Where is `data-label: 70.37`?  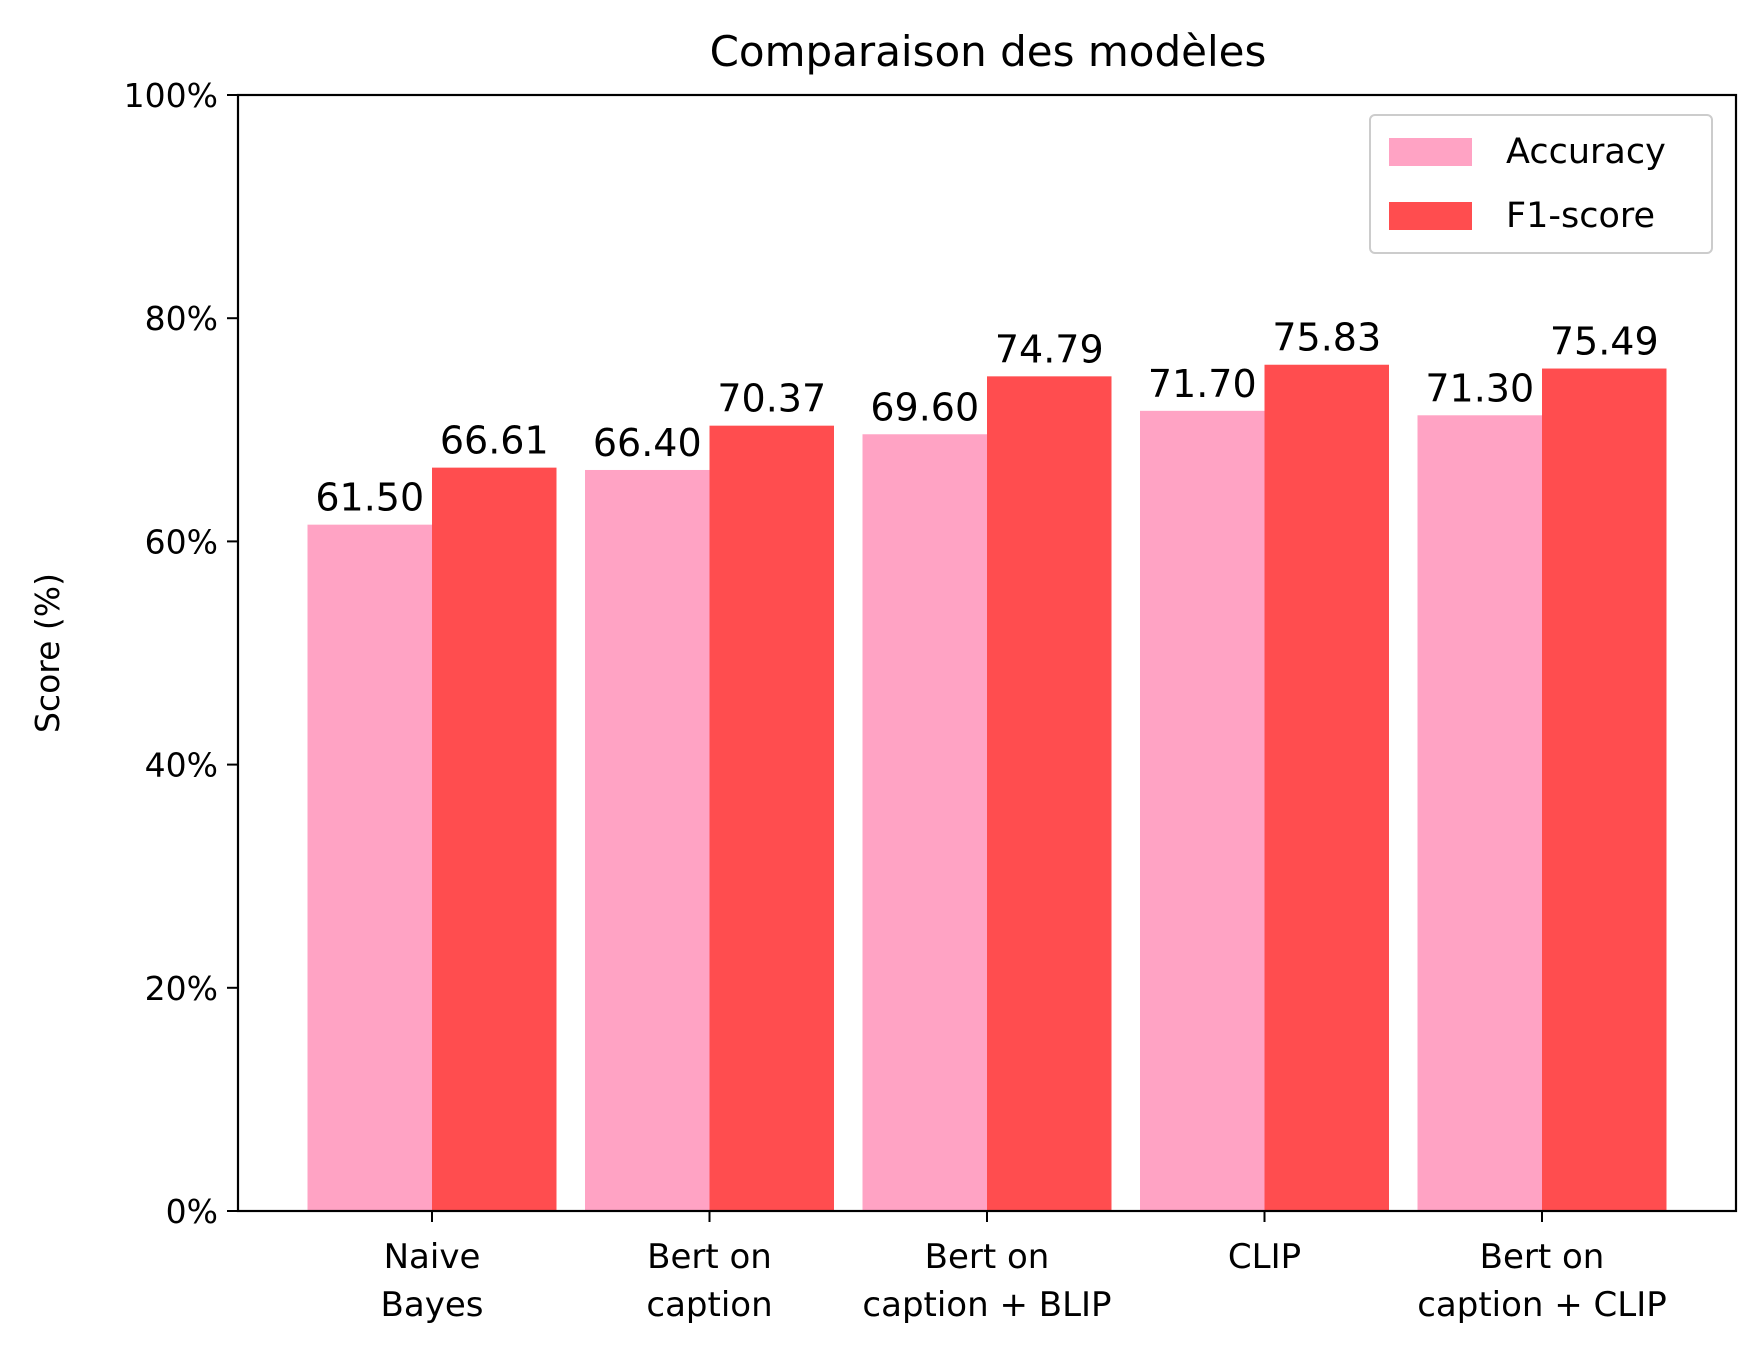
data-label: 70.37 is located at coordinates (771, 399).